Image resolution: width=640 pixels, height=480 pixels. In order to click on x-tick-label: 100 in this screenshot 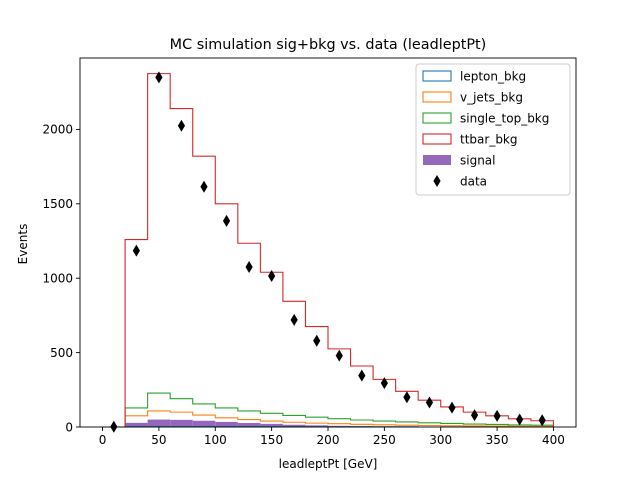, I will do `click(215, 440)`.